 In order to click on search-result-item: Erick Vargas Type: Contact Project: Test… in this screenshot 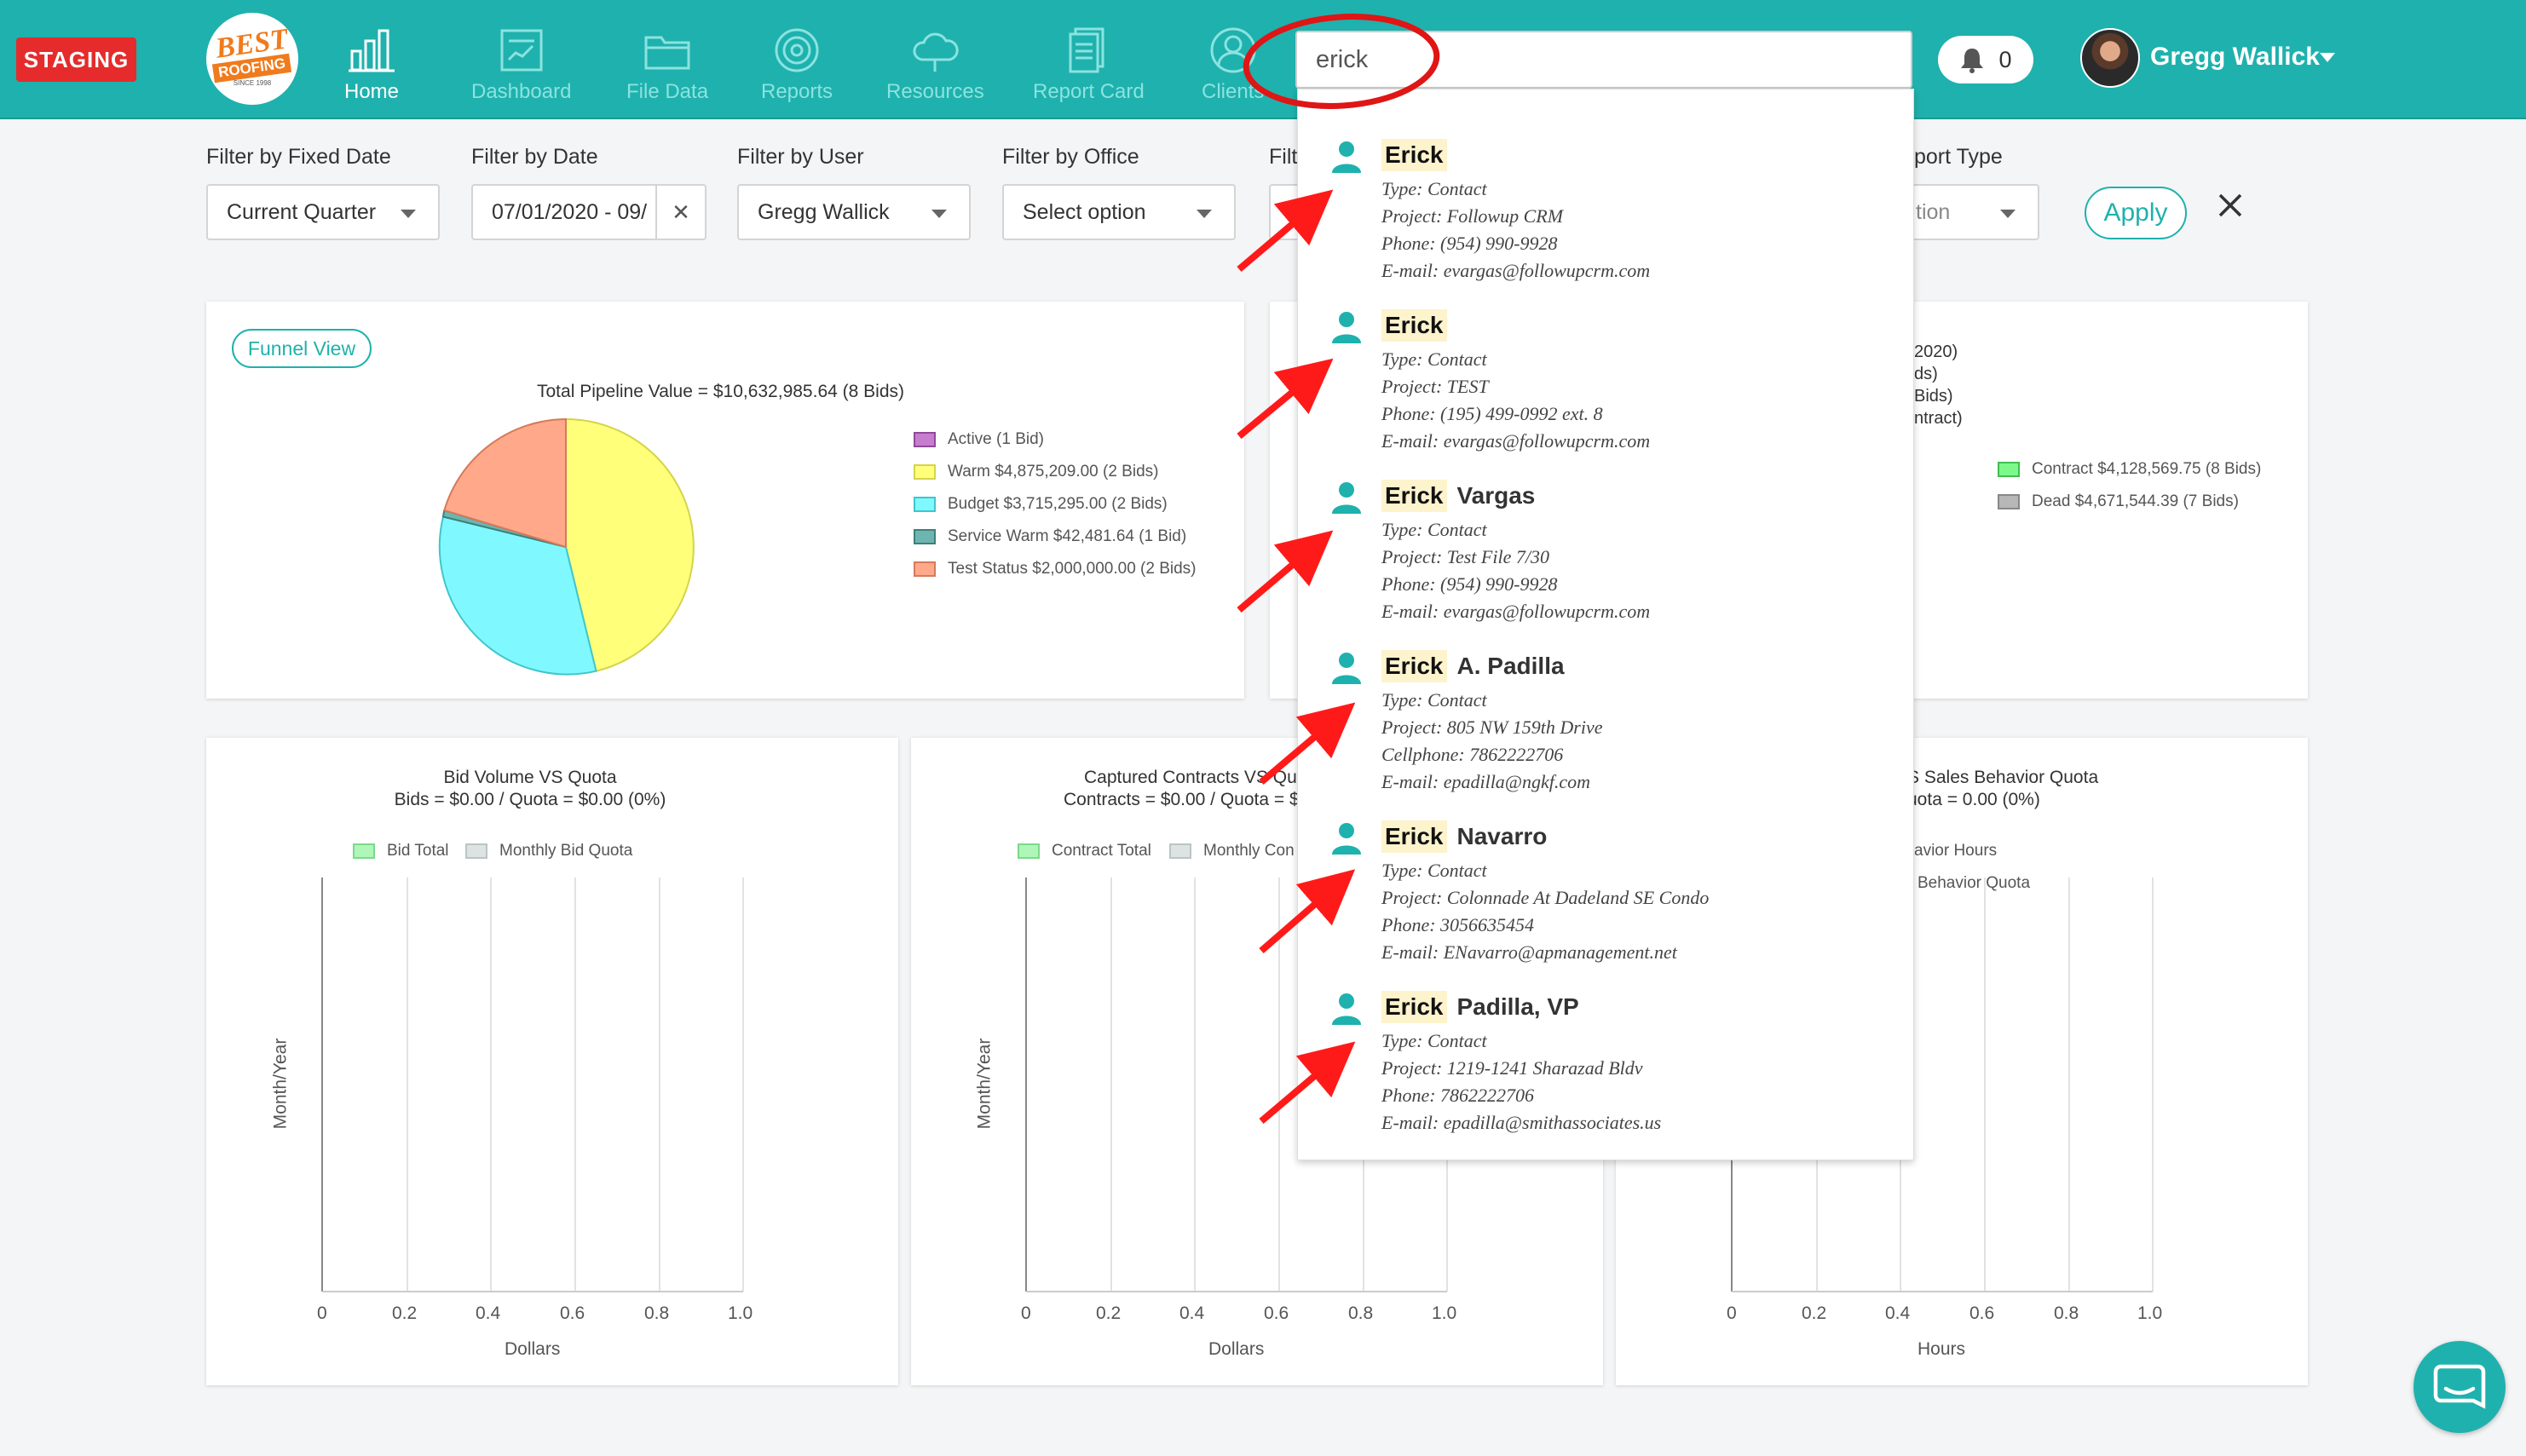, I will do `click(1606, 526)`.